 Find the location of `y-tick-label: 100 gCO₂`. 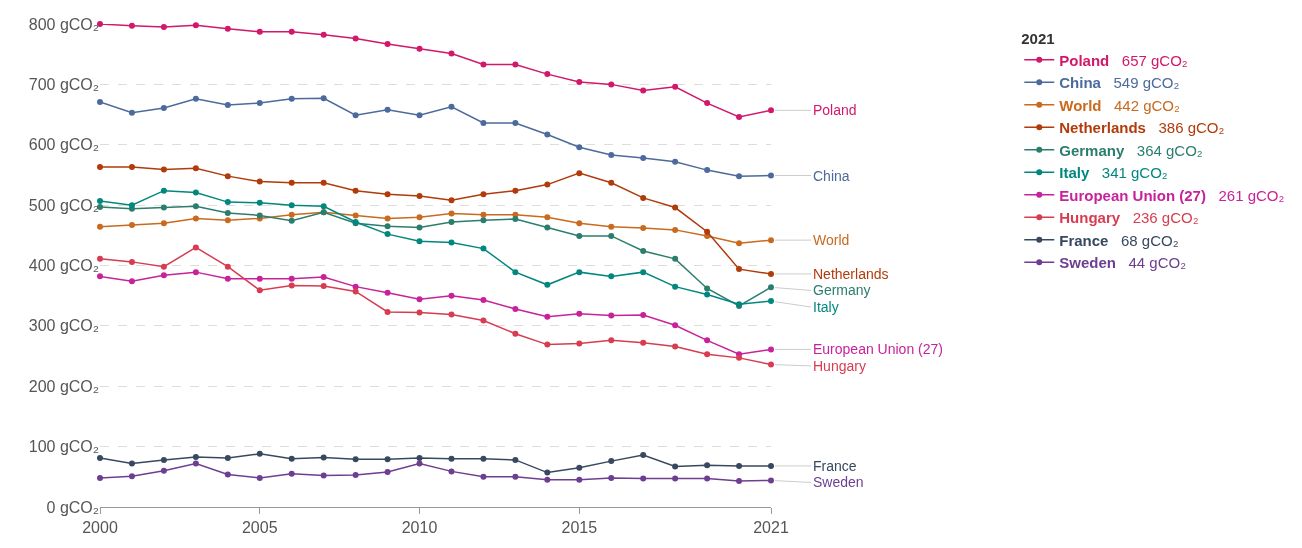

y-tick-label: 100 gCO₂ is located at coordinates (63, 447).